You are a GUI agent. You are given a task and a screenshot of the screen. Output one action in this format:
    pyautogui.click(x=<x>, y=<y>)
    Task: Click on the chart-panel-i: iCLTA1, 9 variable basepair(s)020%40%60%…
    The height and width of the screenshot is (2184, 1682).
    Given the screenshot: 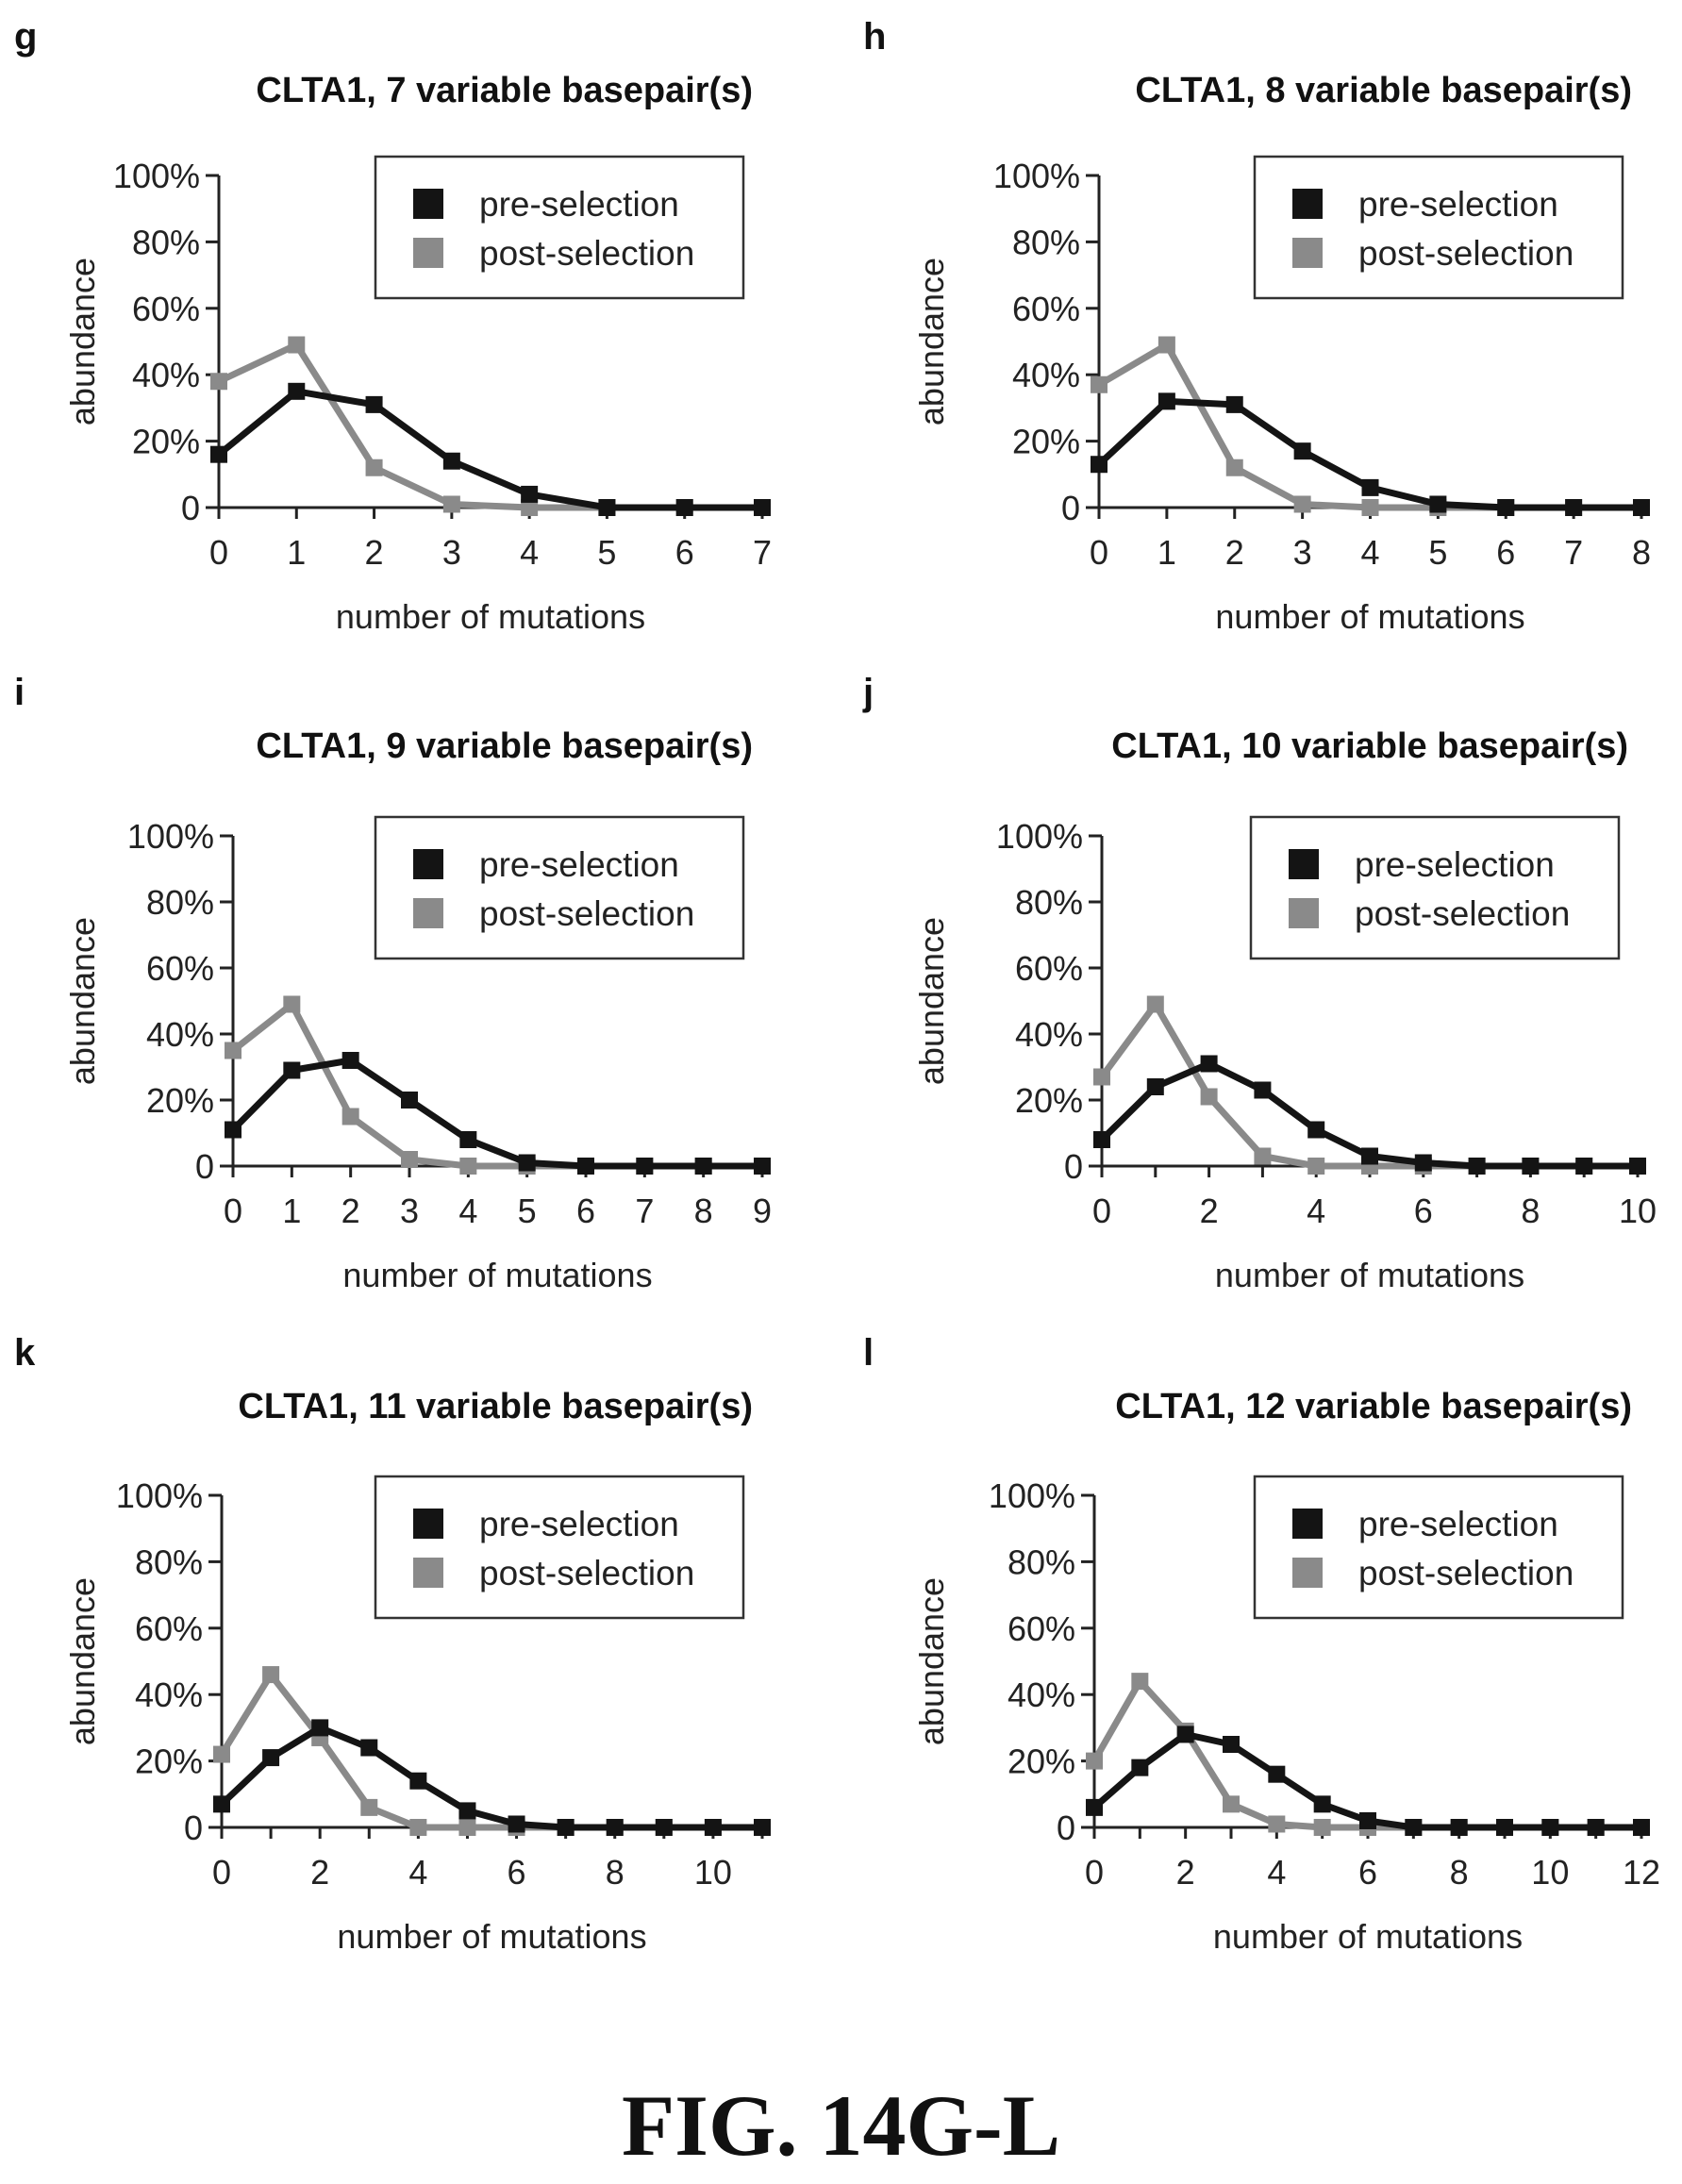 What is the action you would take?
    pyautogui.click(x=393, y=983)
    